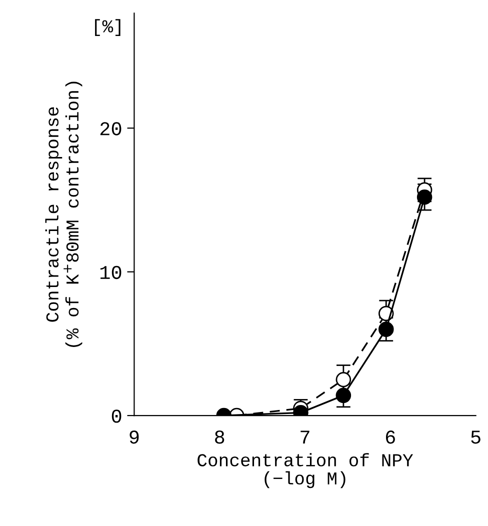 The width and height of the screenshot is (488, 526). I want to click on x-tick-label: 8, so click(219, 437).